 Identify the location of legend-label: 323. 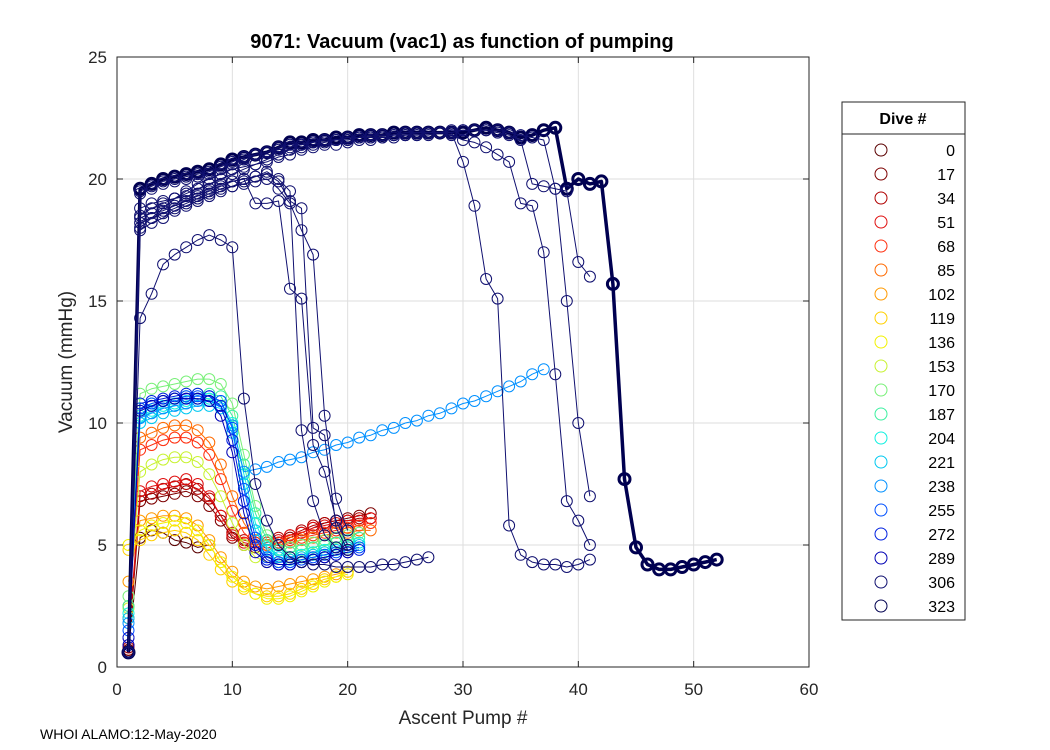
(941, 607).